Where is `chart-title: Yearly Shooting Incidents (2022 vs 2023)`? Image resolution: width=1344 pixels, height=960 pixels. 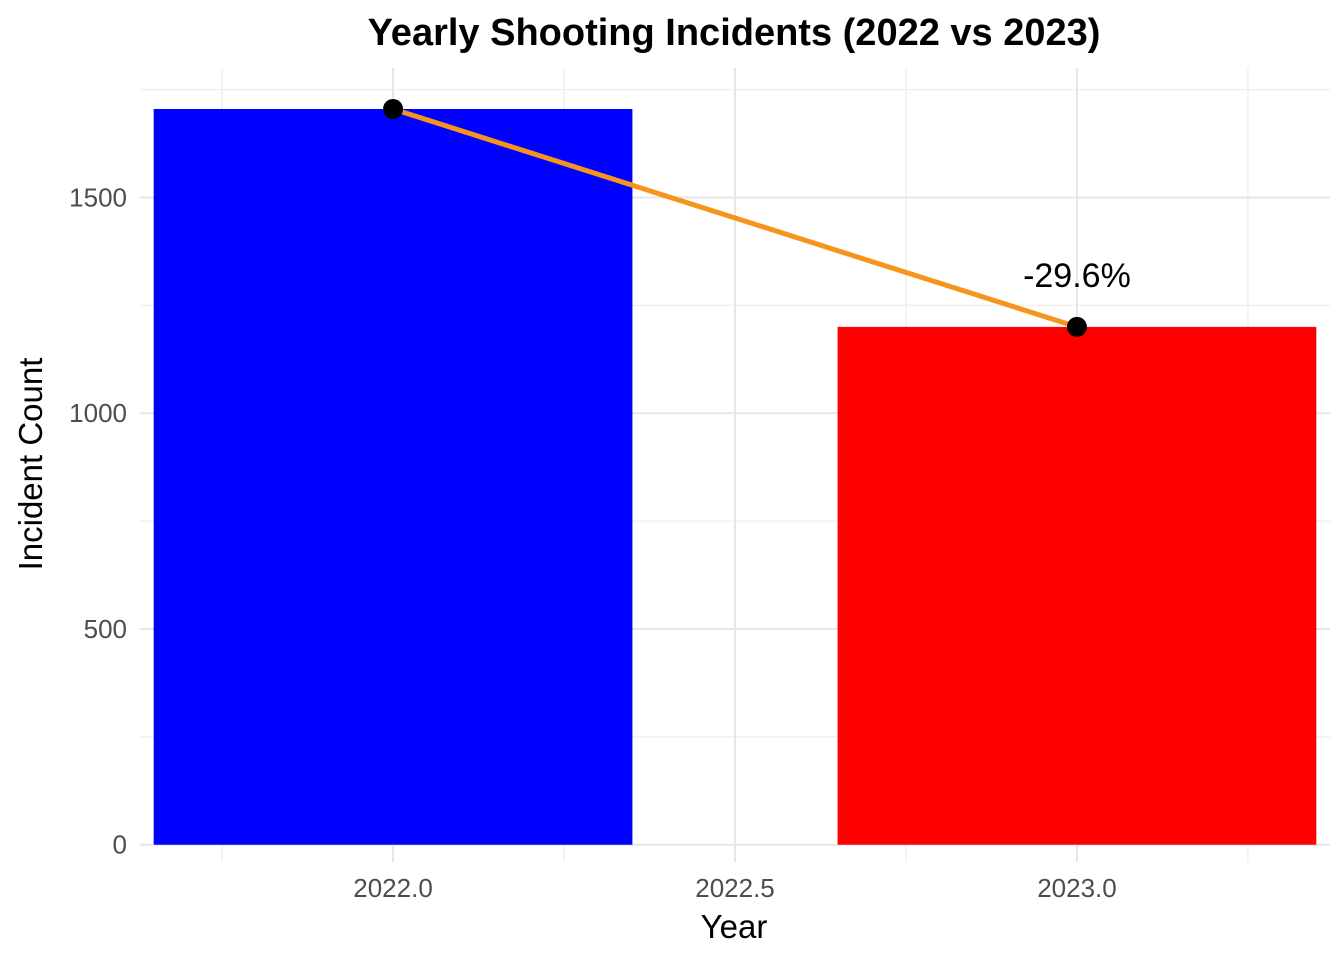
chart-title: Yearly Shooting Incidents (2022 vs 2023) is located at coordinates (734, 33).